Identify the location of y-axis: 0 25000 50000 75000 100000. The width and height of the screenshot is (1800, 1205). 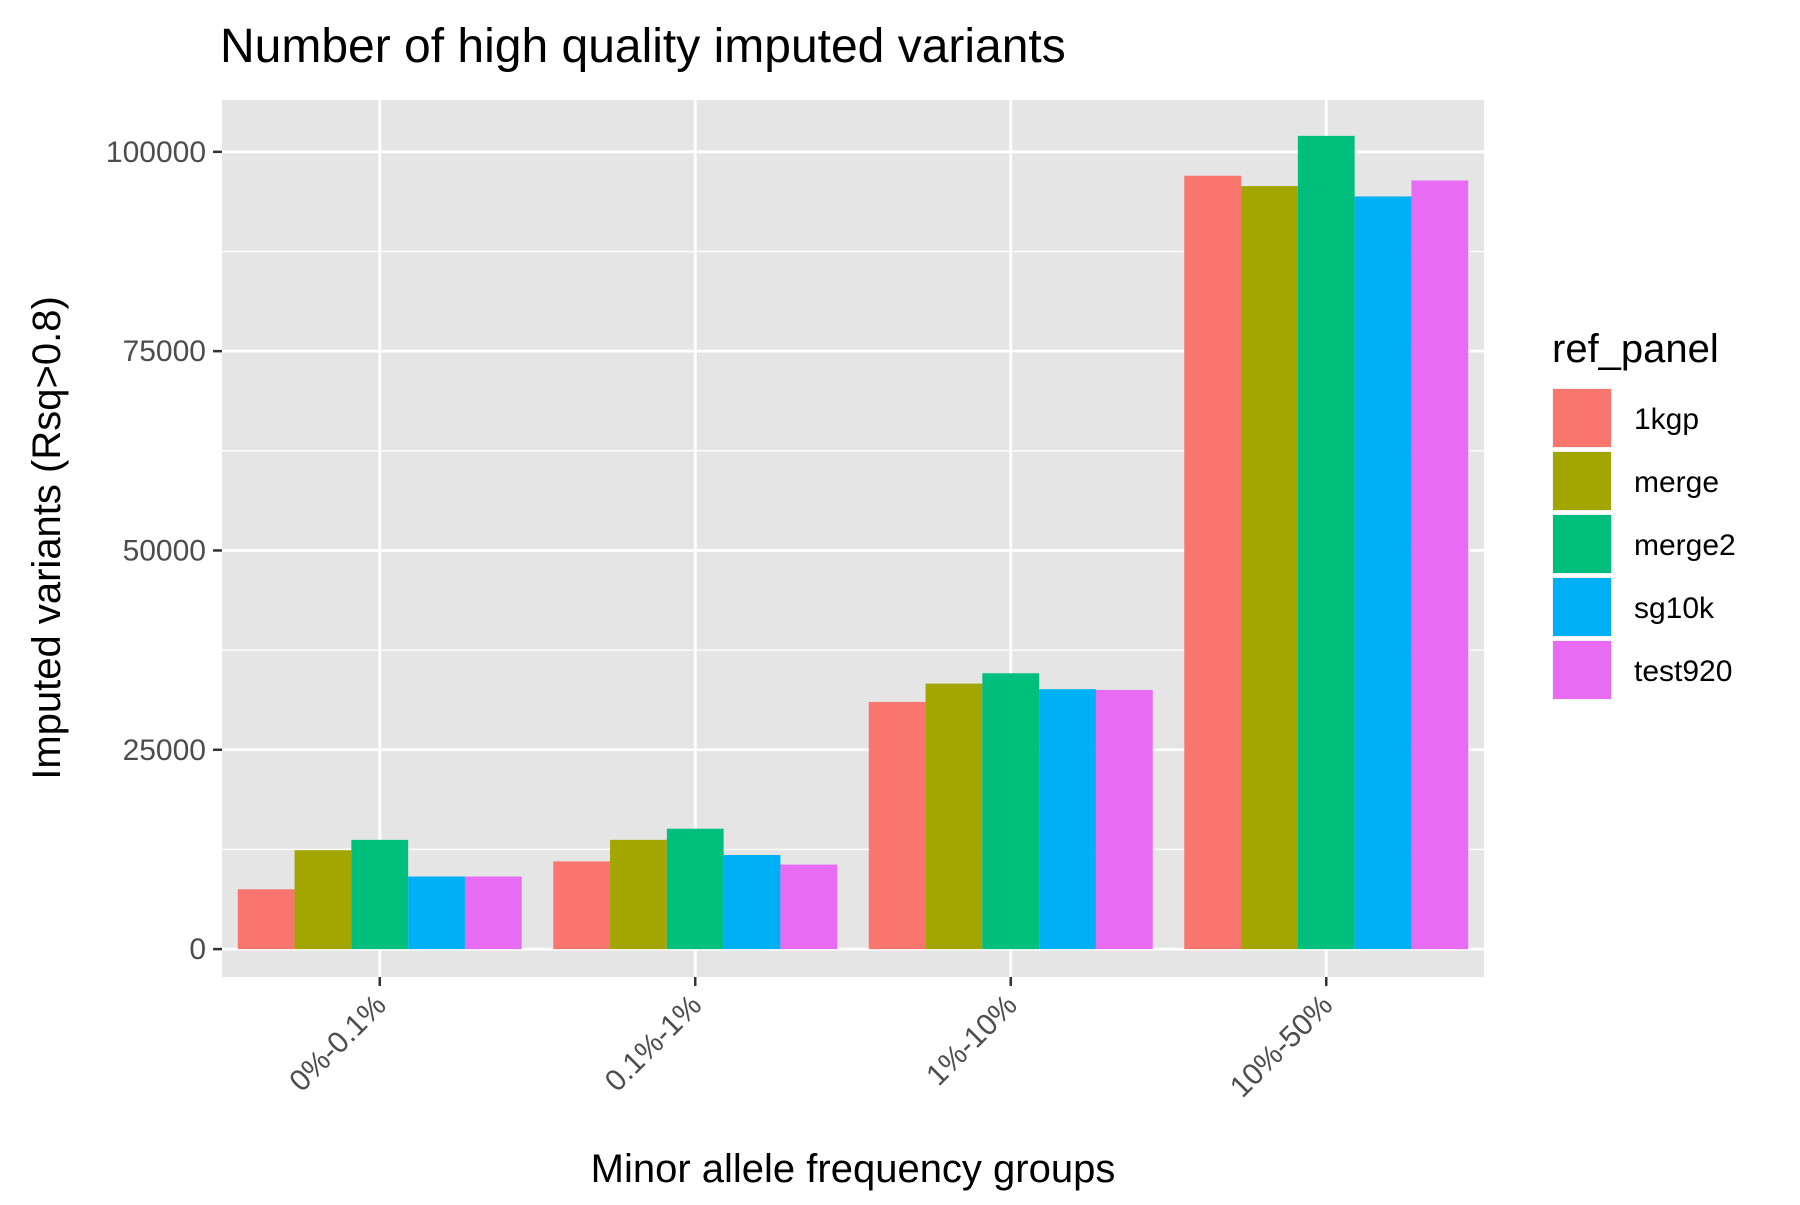
(164, 551).